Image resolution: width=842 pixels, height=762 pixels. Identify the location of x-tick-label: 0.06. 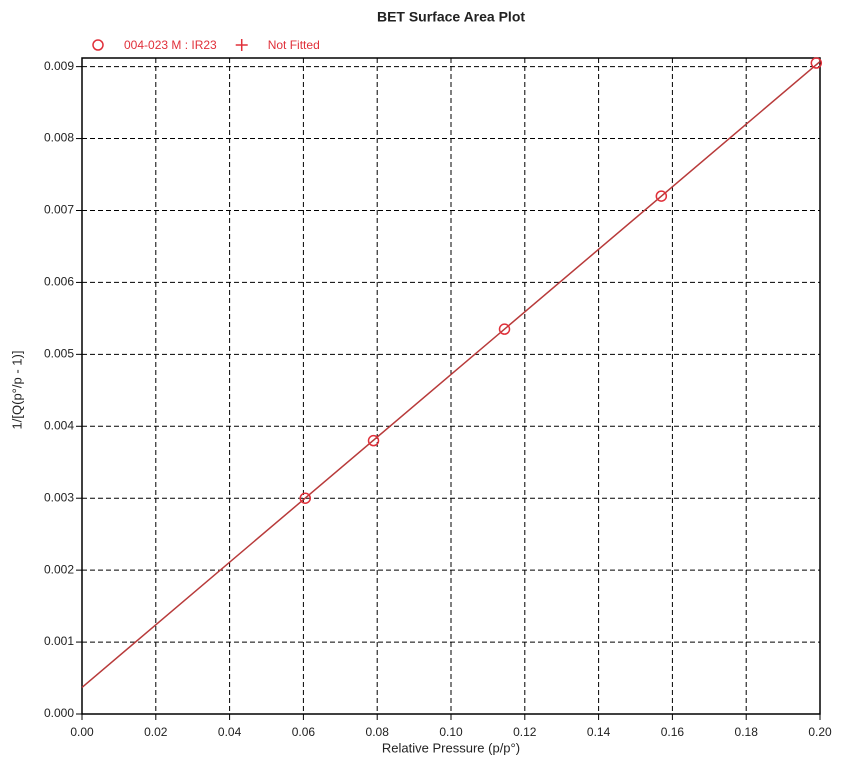
(304, 732).